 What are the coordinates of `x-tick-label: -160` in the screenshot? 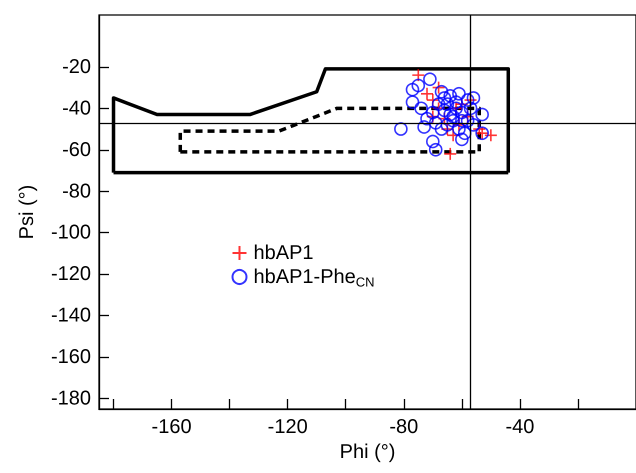 It's located at (172, 427).